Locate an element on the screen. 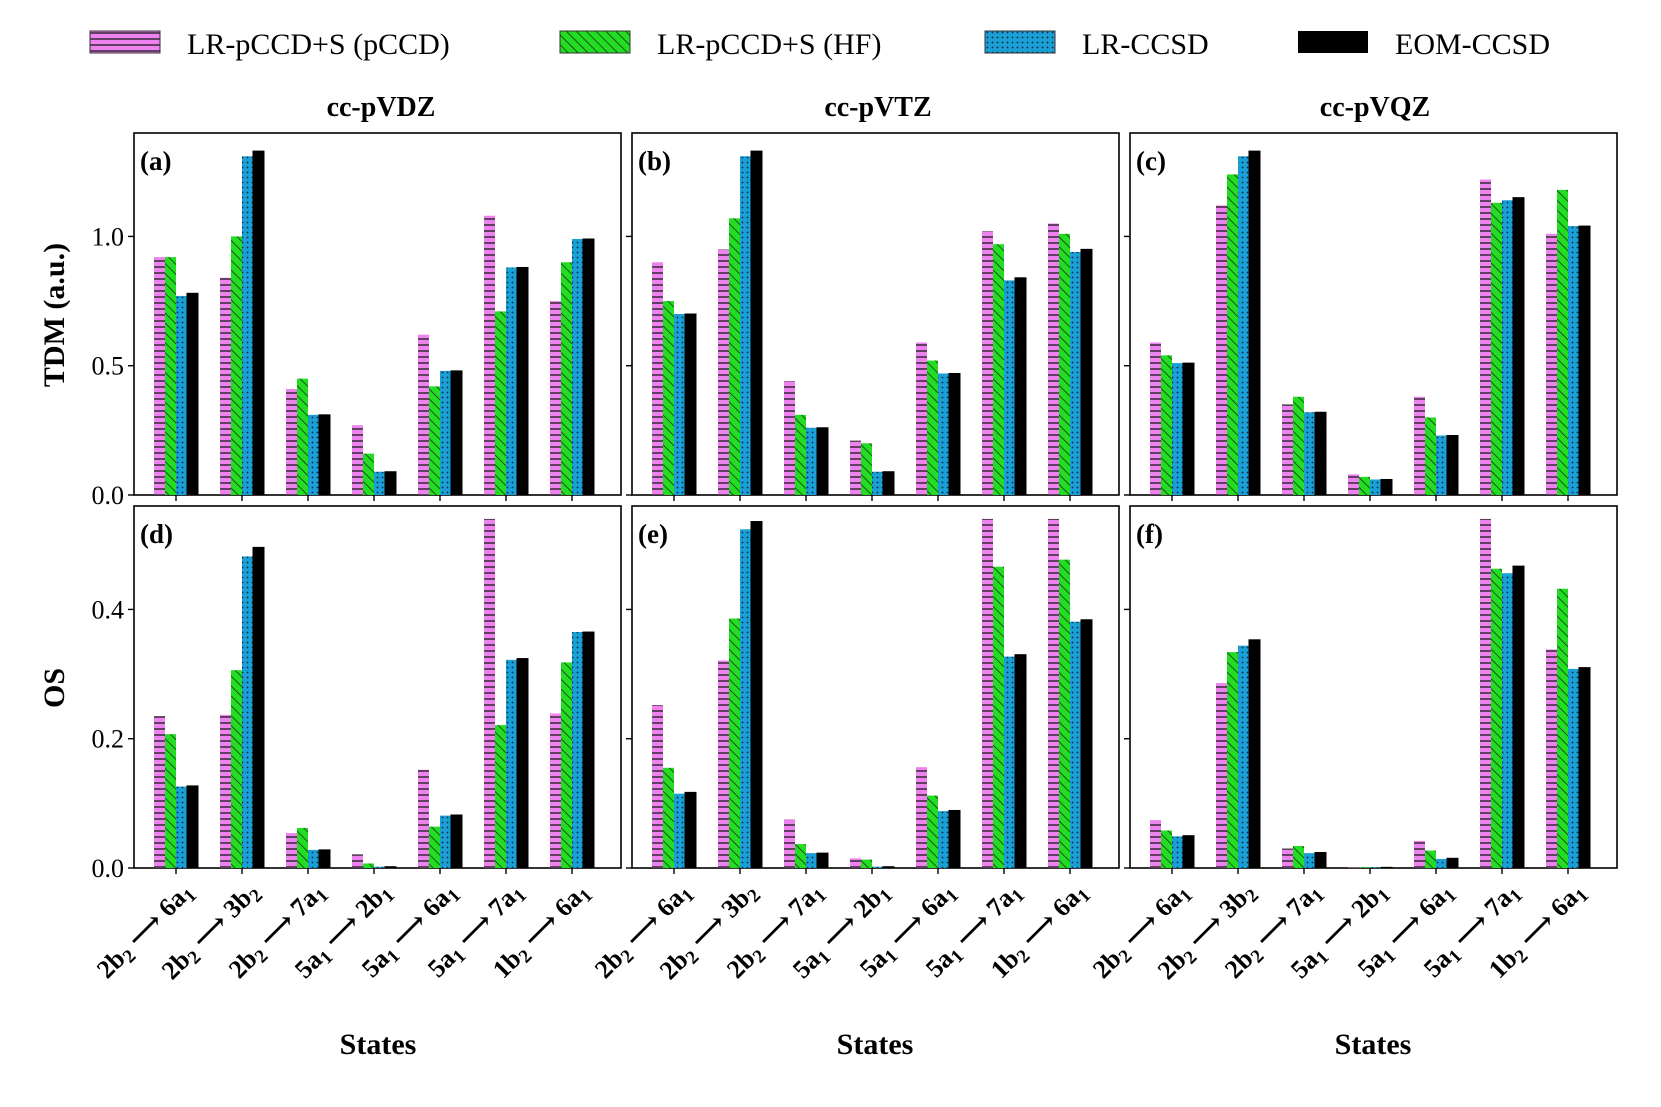 Image resolution: width=1661 pixels, height=1107 pixels. panel-c: (c) is located at coordinates (1371, 316).